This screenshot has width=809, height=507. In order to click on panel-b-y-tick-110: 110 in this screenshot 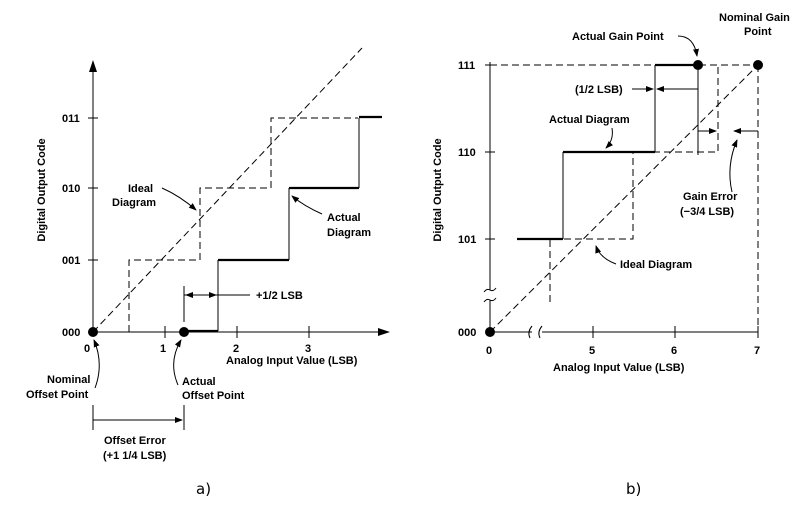, I will do `click(467, 153)`.